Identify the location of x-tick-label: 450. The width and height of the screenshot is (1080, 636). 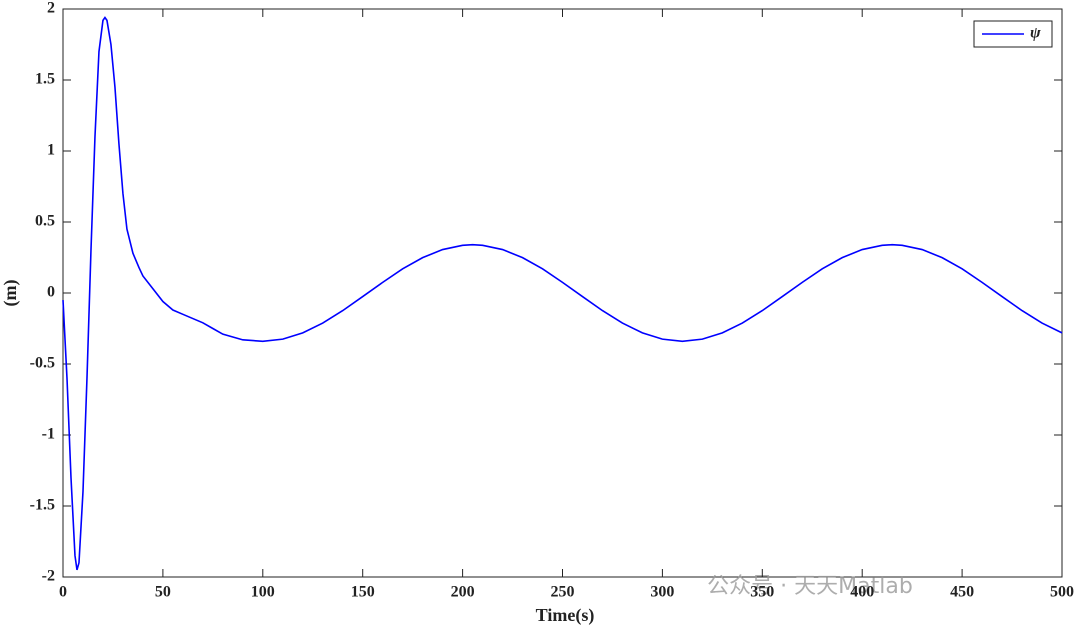
(962, 592).